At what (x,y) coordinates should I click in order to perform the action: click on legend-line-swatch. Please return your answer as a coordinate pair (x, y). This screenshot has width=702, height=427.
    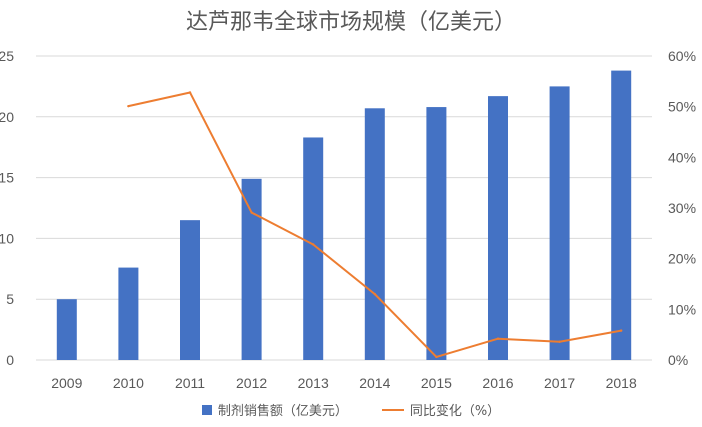
    Looking at the image, I should click on (392, 409).